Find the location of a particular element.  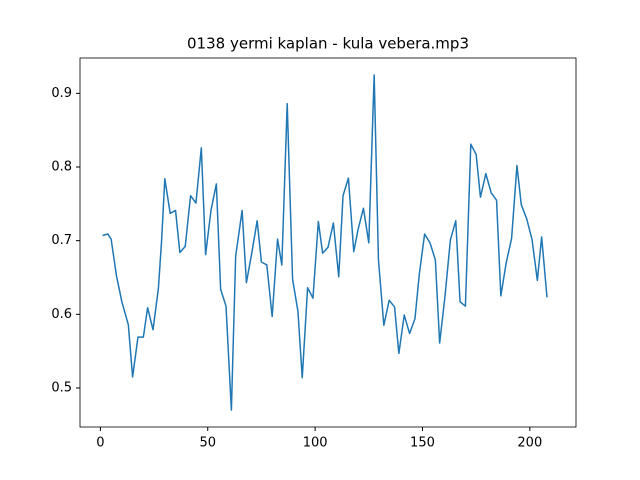

x-tick-label: 100 is located at coordinates (315, 443).